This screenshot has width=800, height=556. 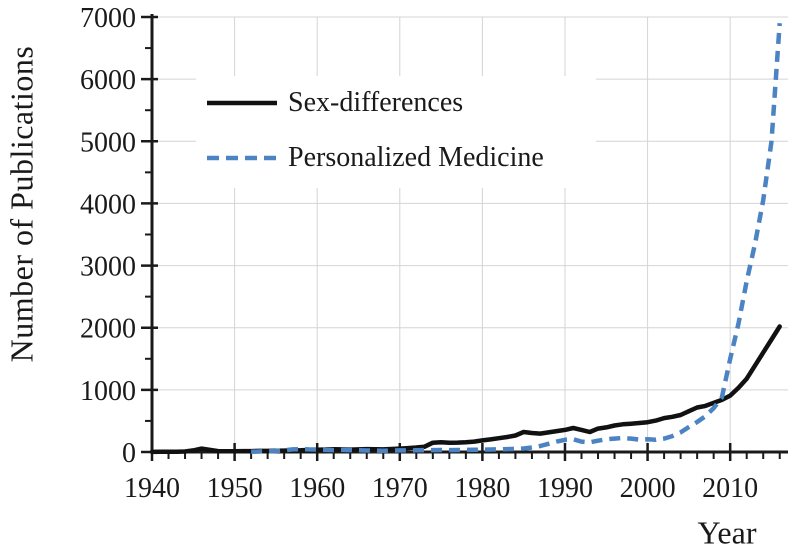 What do you see at coordinates (727, 532) in the screenshot?
I see `x-axis-title: Year` at bounding box center [727, 532].